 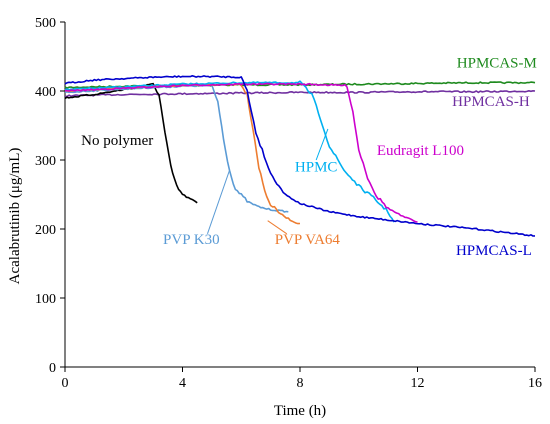 What do you see at coordinates (300, 383) in the screenshot?
I see `x-tick-label: 8` at bounding box center [300, 383].